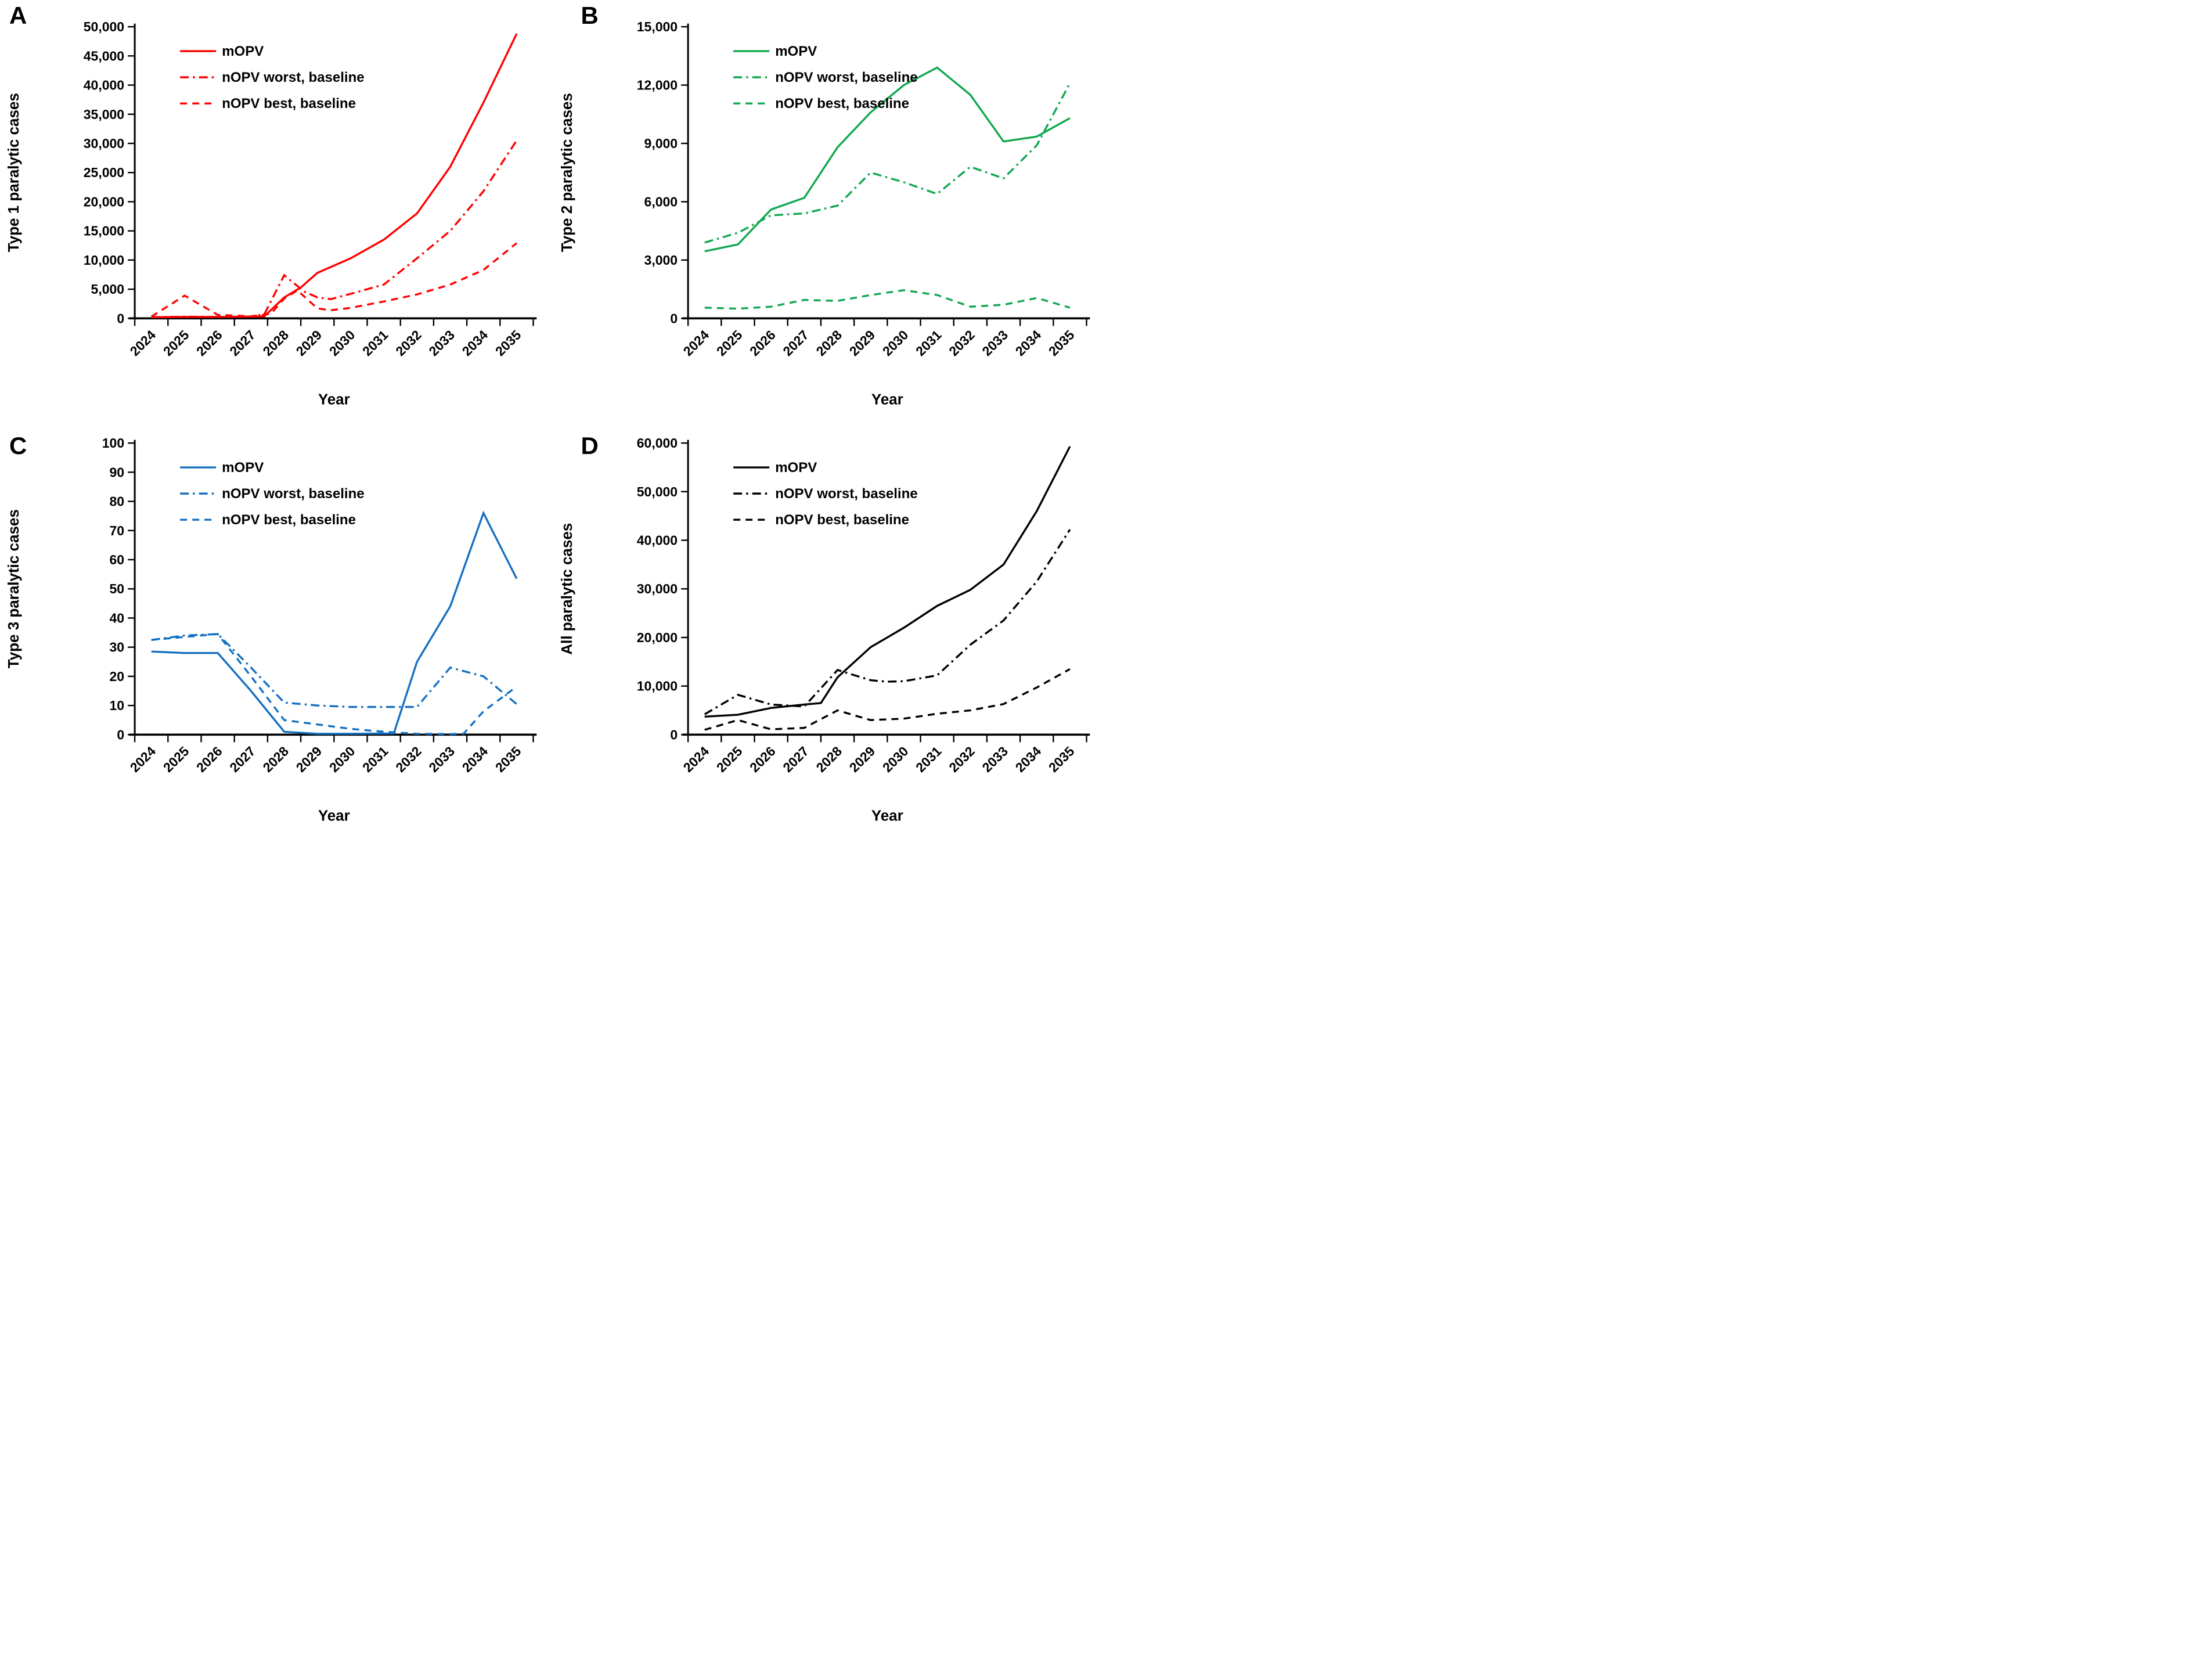 The height and width of the screenshot is (1664, 2212). What do you see at coordinates (895, 343) in the screenshot?
I see `x-tick-label: 2030` at bounding box center [895, 343].